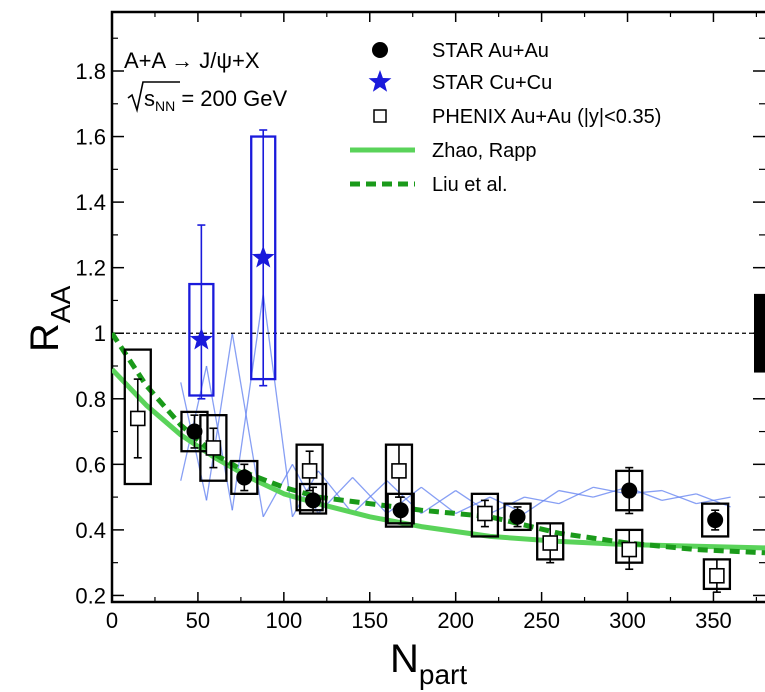 This screenshot has height=692, width=765. I want to click on x-tick-label: 50, so click(198, 620).